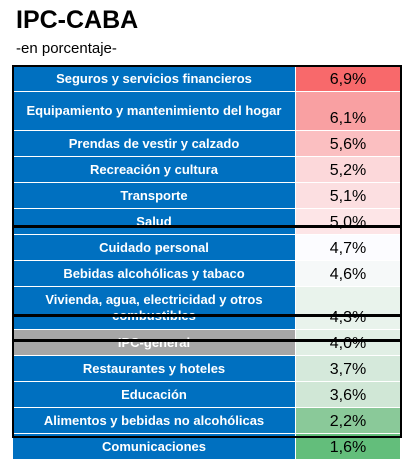 This screenshot has height=460, width=418. I want to click on table-row: Bebidas alcohólicas y tabaco 4,6%, so click(206, 273).